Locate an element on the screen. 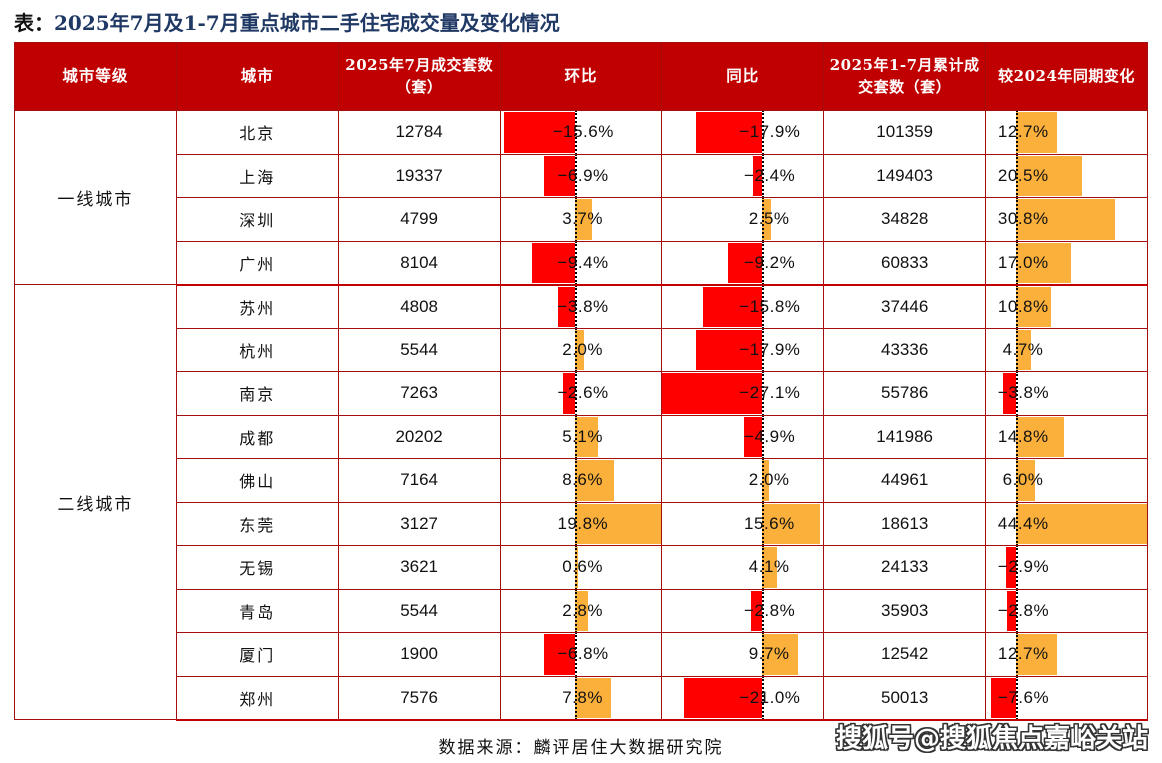 The height and width of the screenshot is (763, 1162). july-volume-cell: 12784 is located at coordinates (419, 132).